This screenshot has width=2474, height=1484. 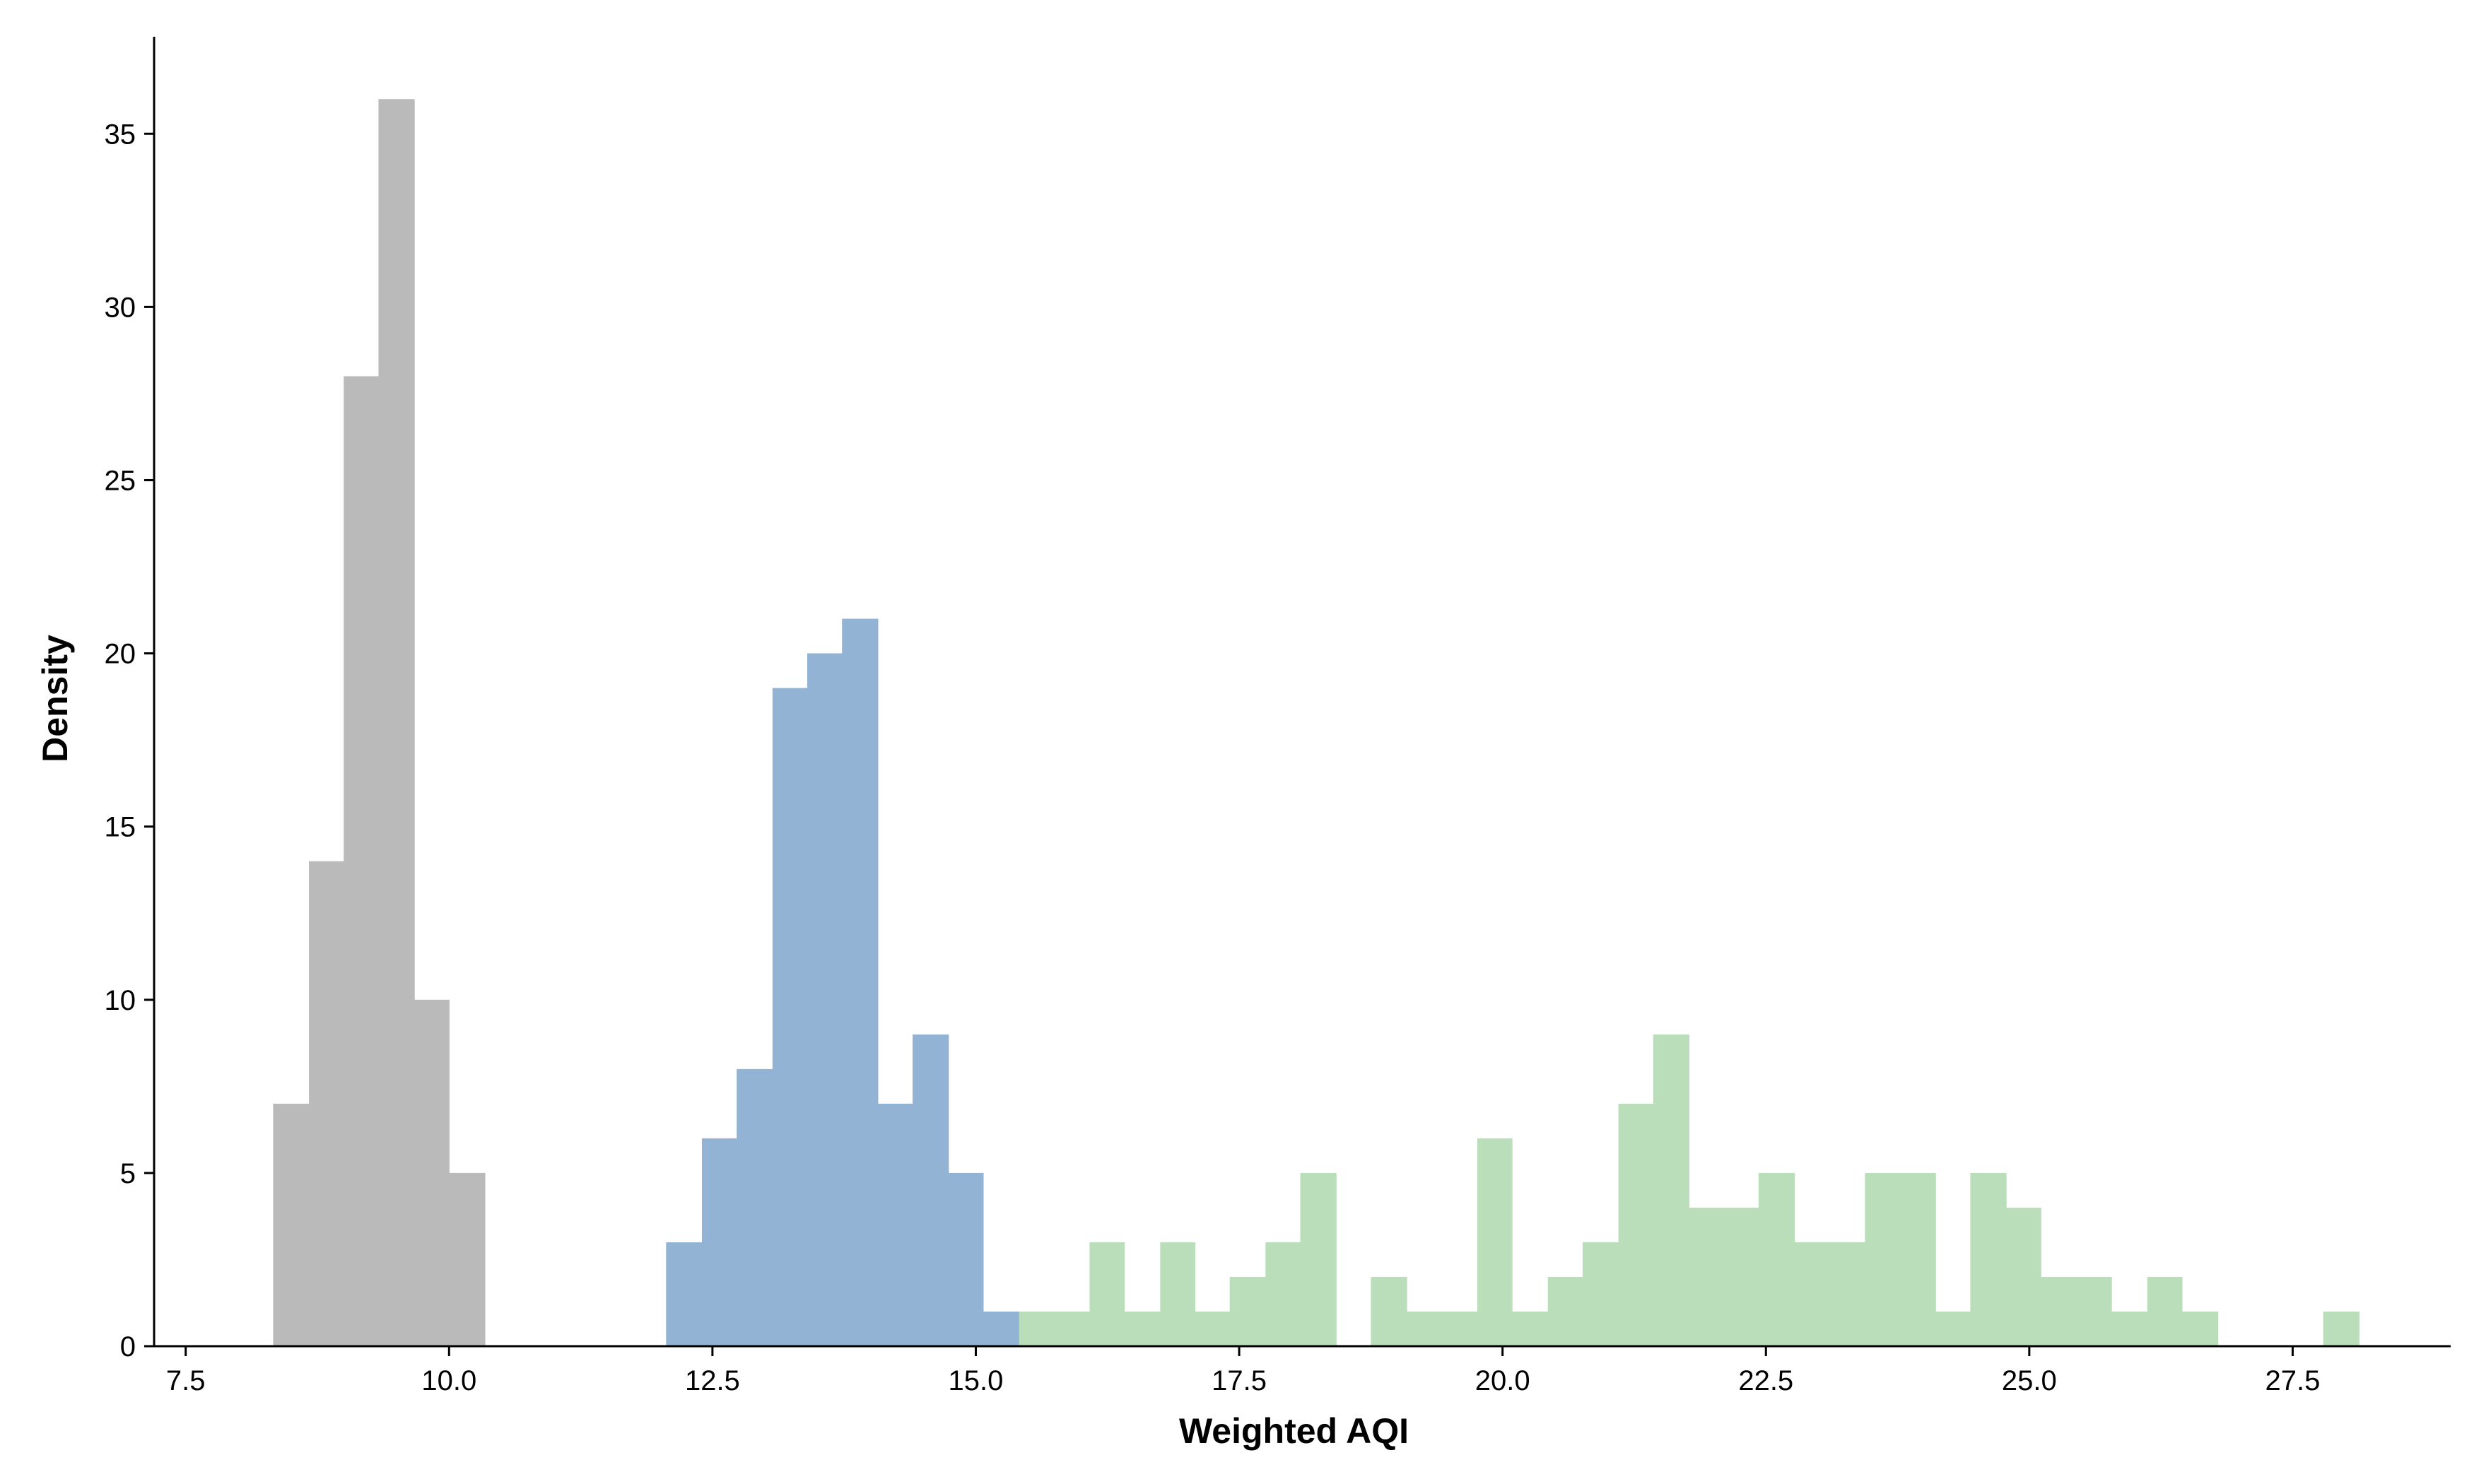 What do you see at coordinates (1917, 1259) in the screenshot?
I see `histogram-bar-s2-b24` at bounding box center [1917, 1259].